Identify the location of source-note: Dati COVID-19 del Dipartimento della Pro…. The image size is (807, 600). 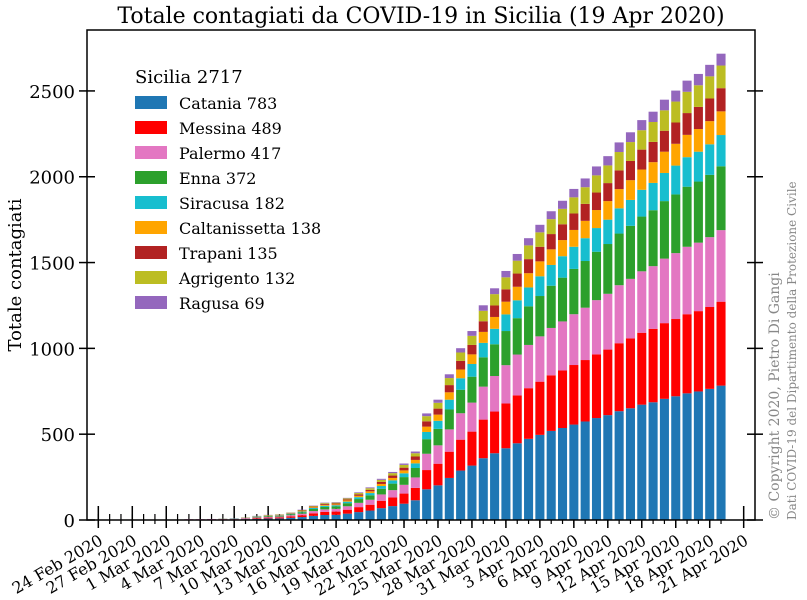
(792, 350).